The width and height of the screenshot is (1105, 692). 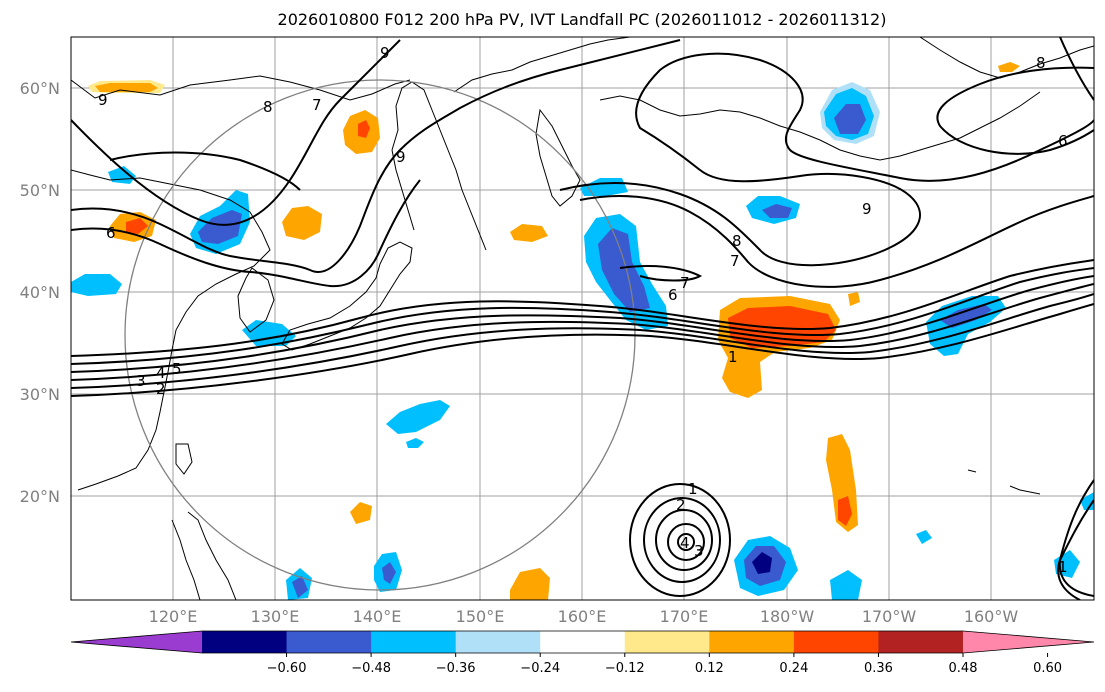 What do you see at coordinates (1063, 567) in the screenshot?
I see `contour-label-1c: 1` at bounding box center [1063, 567].